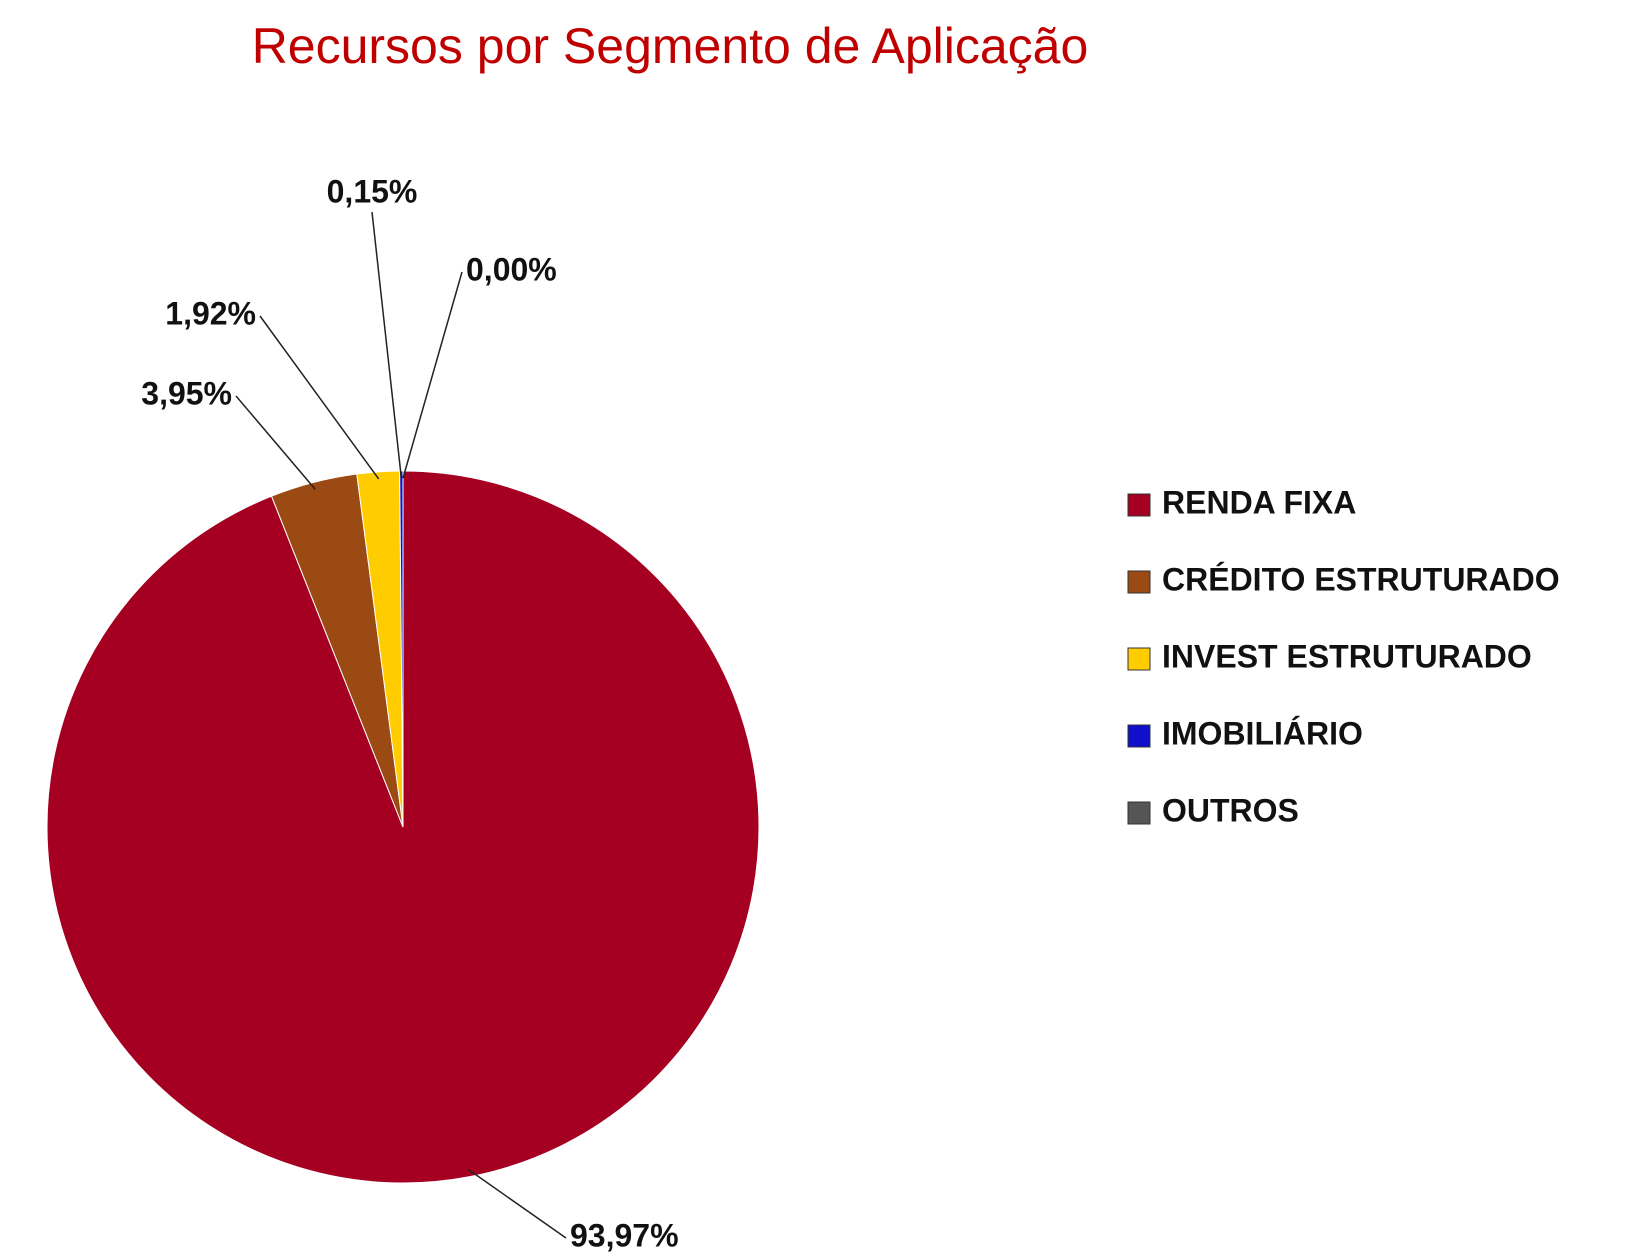 The image size is (1634, 1260). I want to click on data-label: 1,92%, so click(210, 313).